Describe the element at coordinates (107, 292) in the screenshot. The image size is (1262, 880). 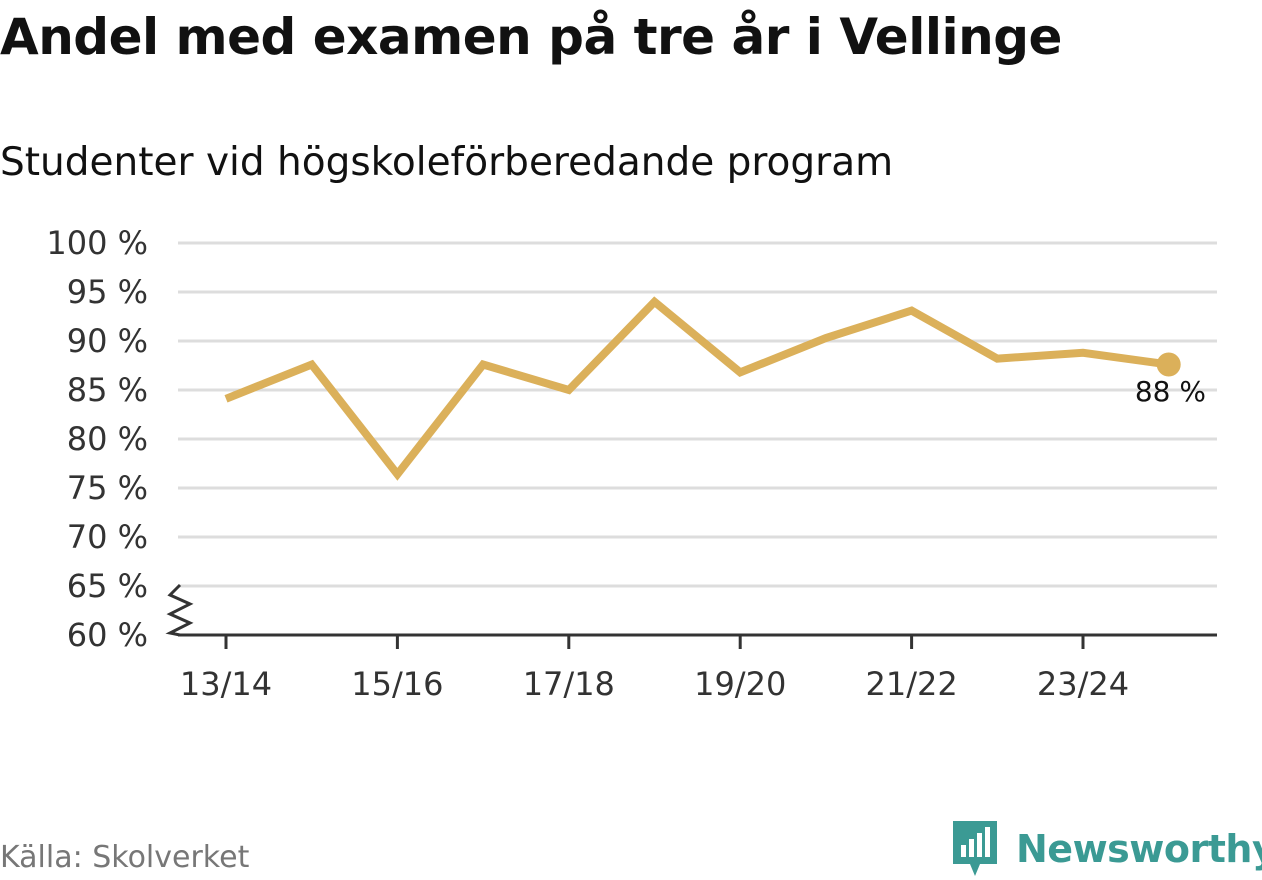
I see `y-tick-label: 95 %` at that location.